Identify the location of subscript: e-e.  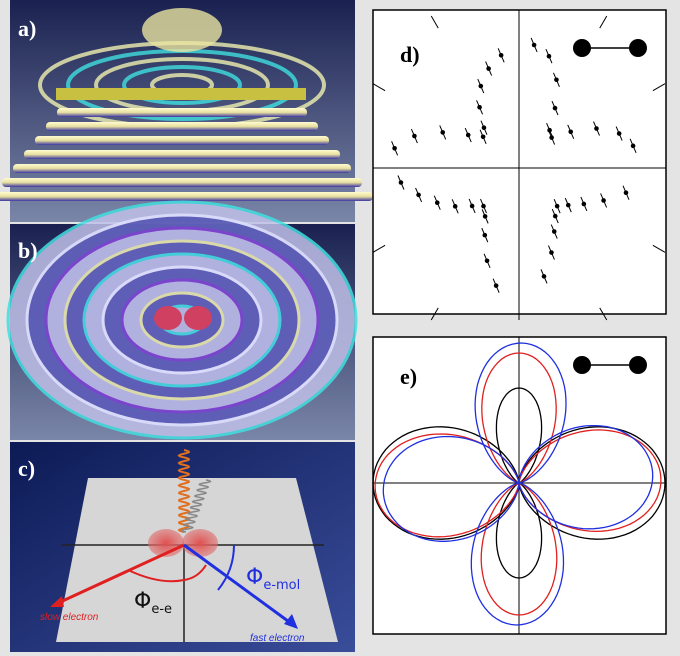
(161, 609).